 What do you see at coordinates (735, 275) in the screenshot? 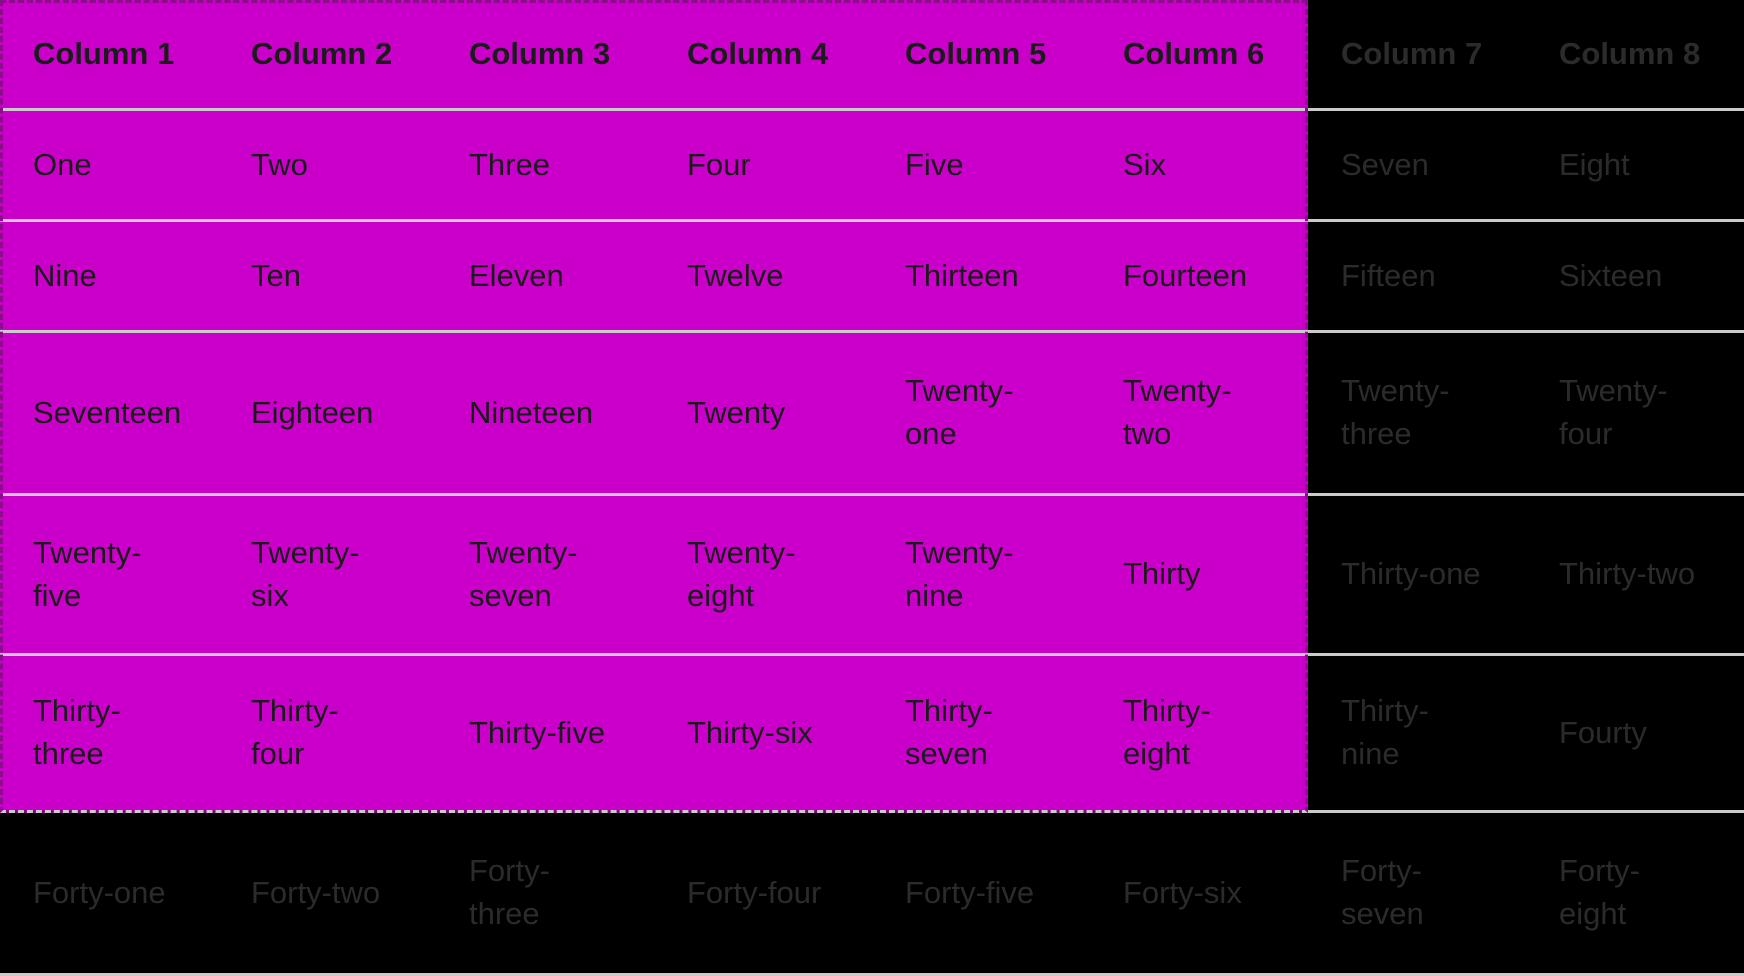
I see `table-cell: Twelve` at bounding box center [735, 275].